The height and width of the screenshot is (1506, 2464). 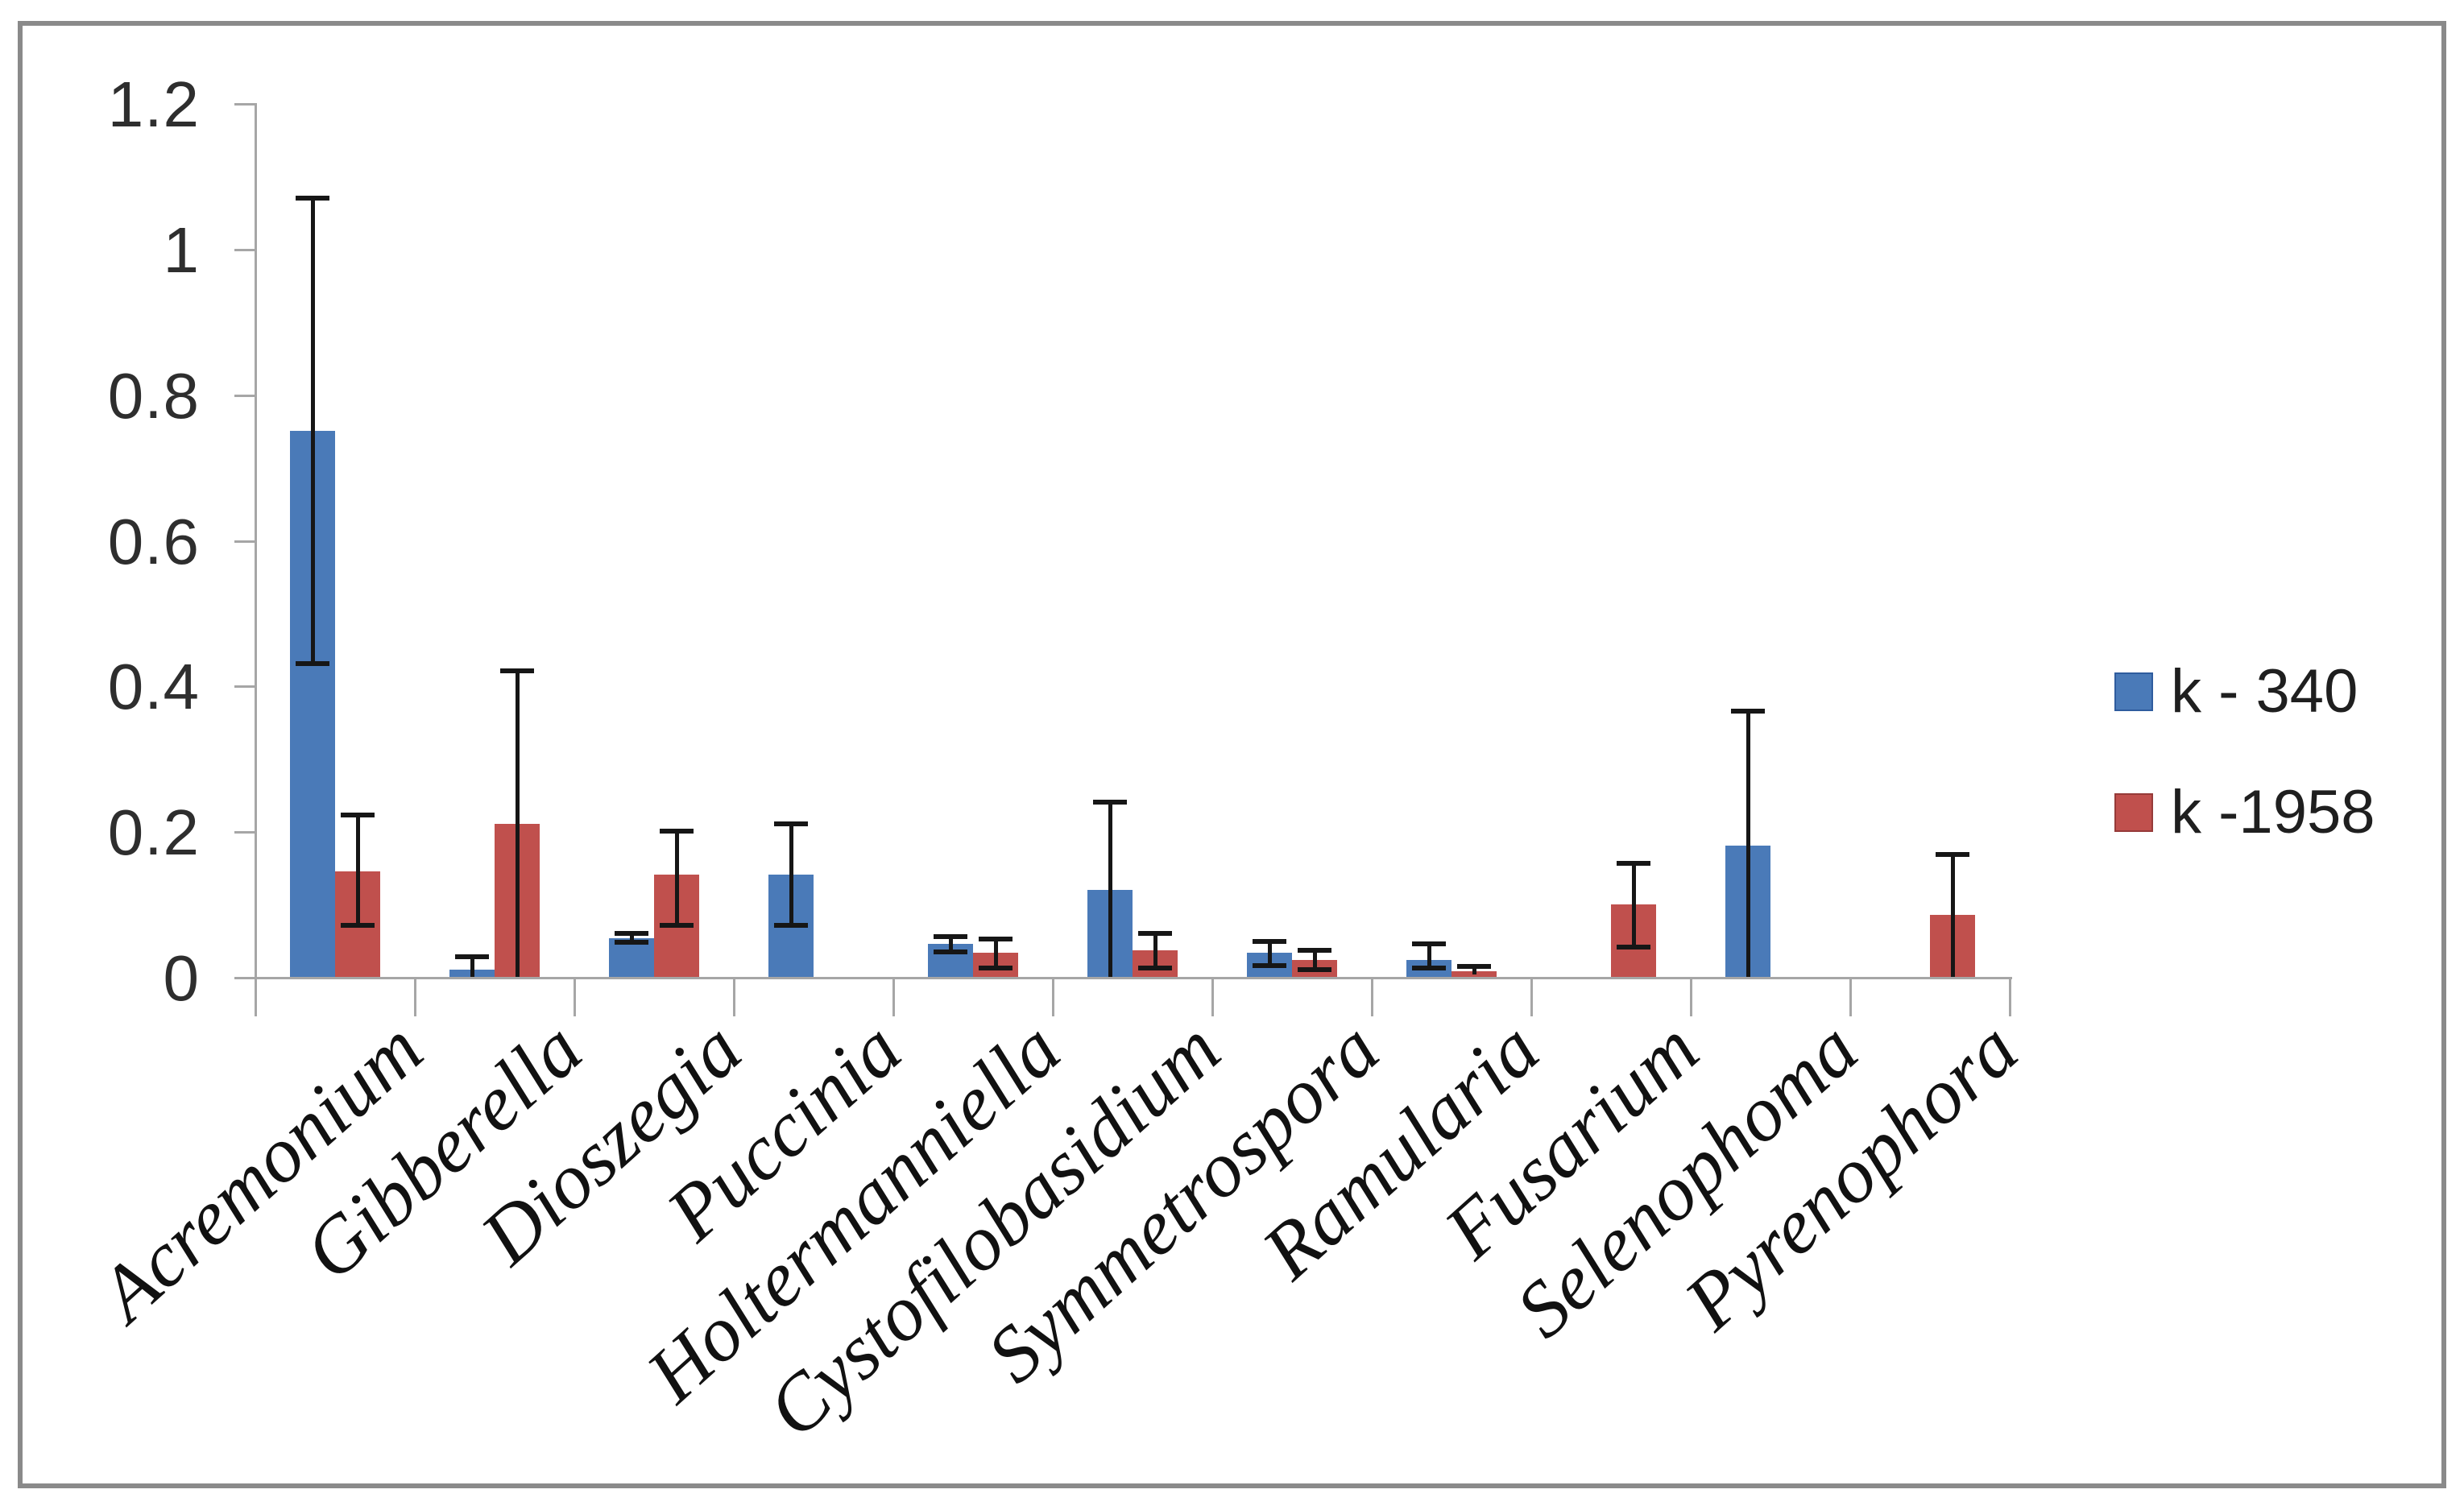 What do you see at coordinates (2133, 812) in the screenshot?
I see `legend-swatch-red` at bounding box center [2133, 812].